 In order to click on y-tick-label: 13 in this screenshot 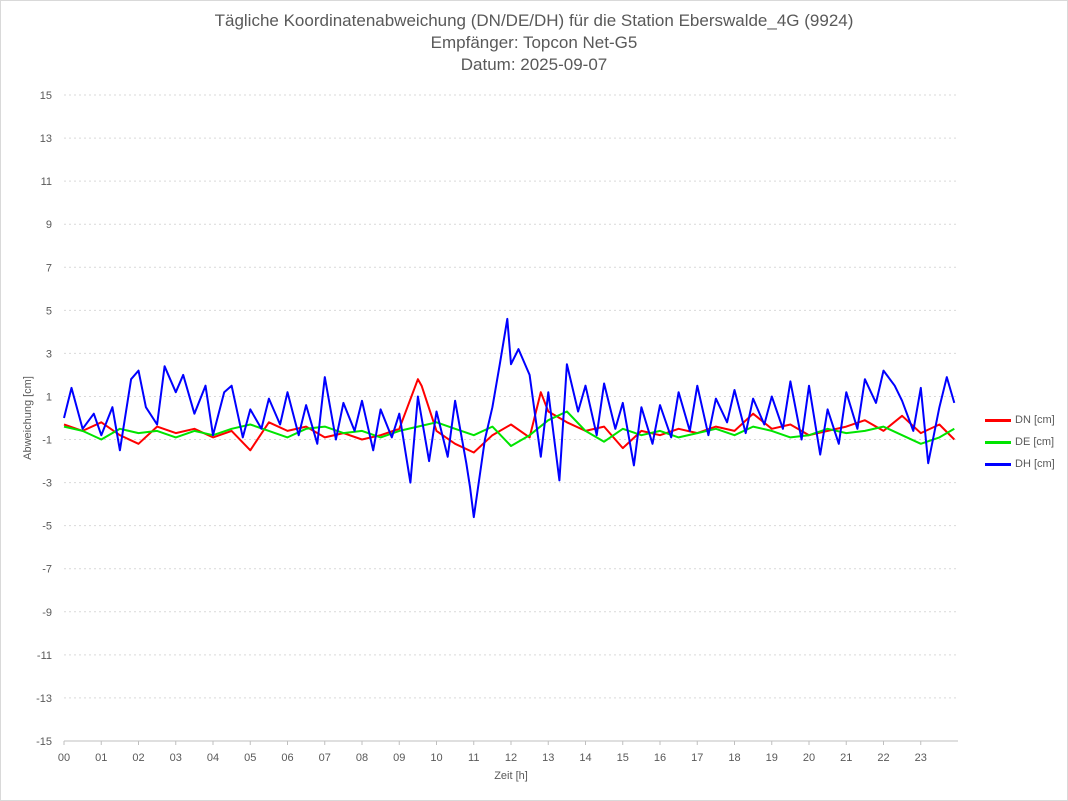, I will do `click(46, 139)`.